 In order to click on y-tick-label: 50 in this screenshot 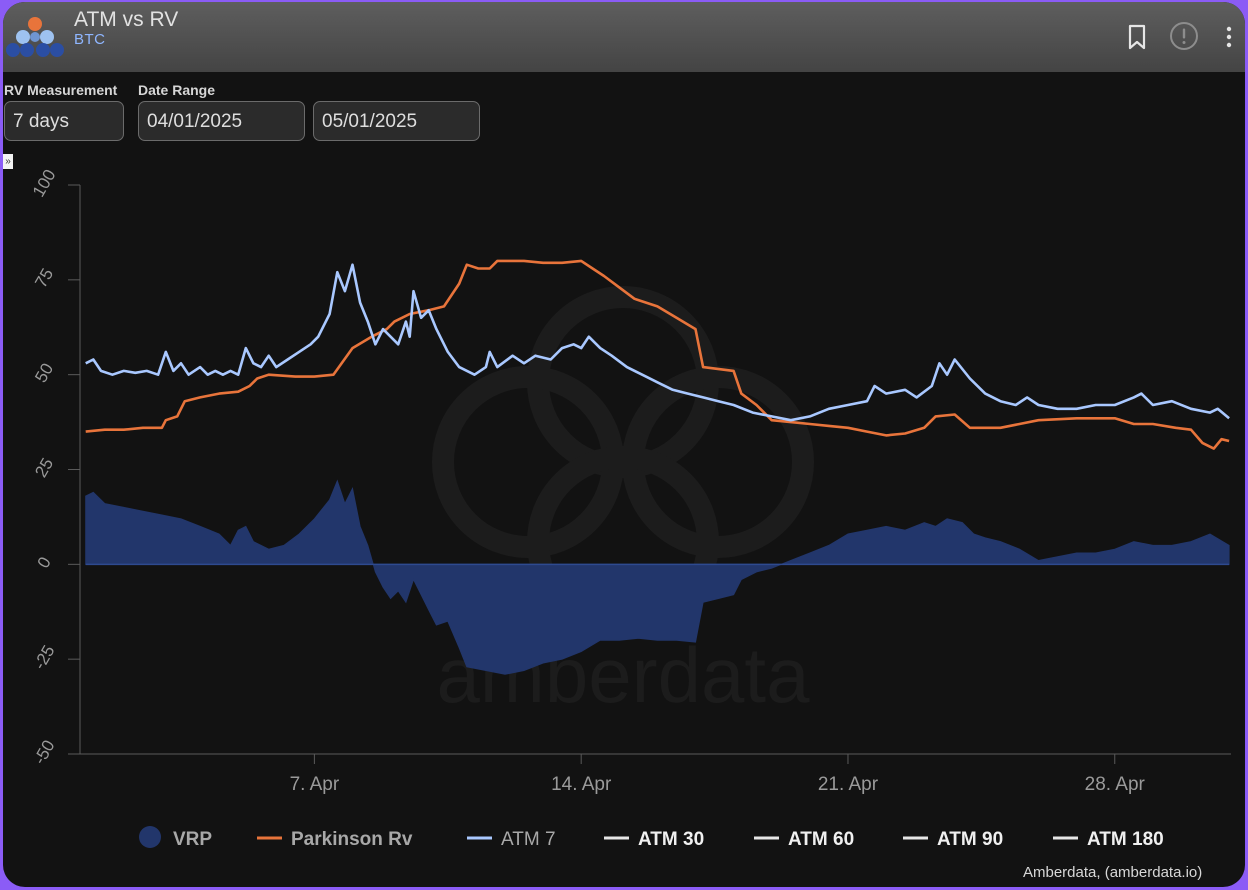, I will do `click(44, 373)`.